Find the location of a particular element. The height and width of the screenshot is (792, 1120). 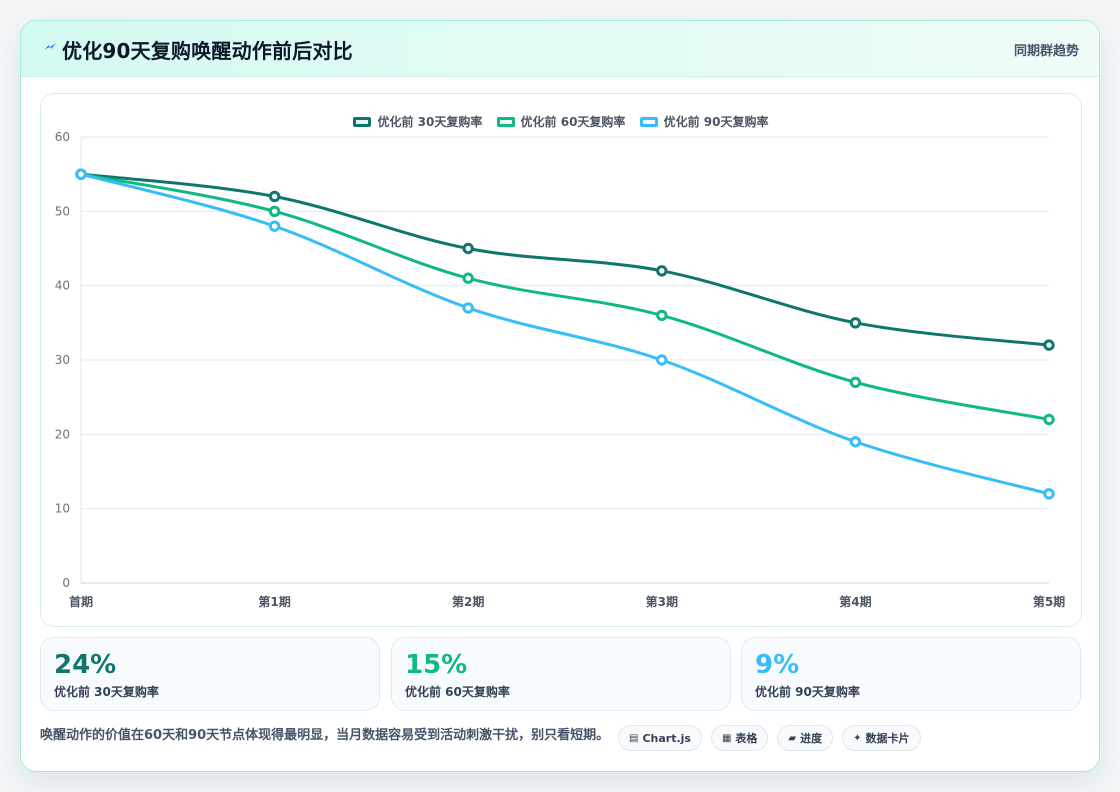

legend-label-30day: 优化前 30天复购率 is located at coordinates (430, 122).